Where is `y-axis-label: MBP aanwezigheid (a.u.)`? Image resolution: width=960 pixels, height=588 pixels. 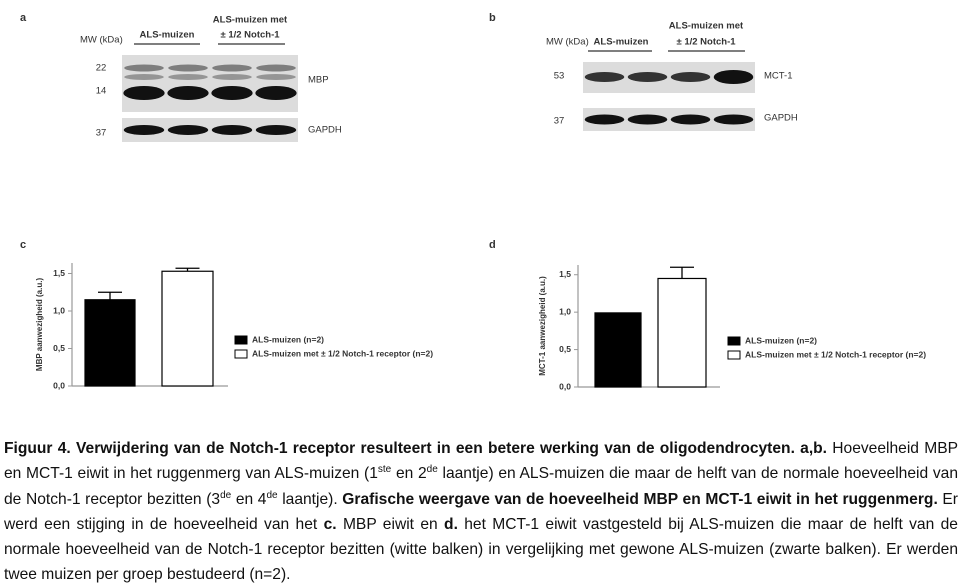
y-axis-label: MBP aanwezigheid (a.u.) is located at coordinates (39, 325).